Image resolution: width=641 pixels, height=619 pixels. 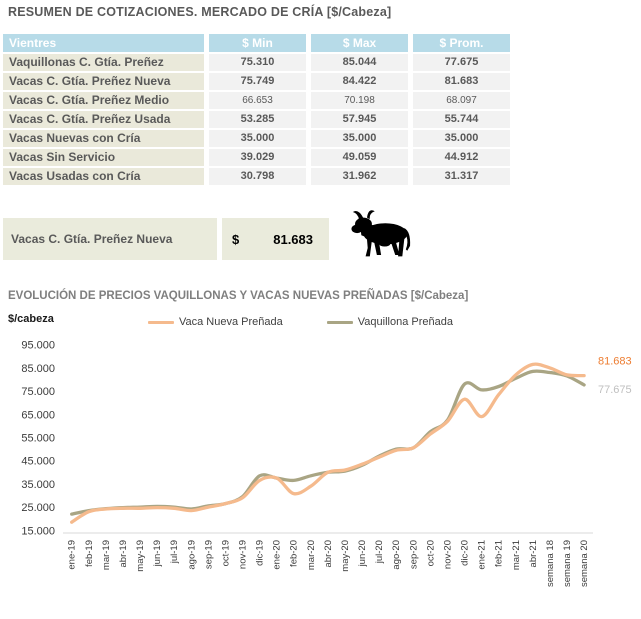 I want to click on x-axis-tick-label: may-20, so click(x=345, y=556).